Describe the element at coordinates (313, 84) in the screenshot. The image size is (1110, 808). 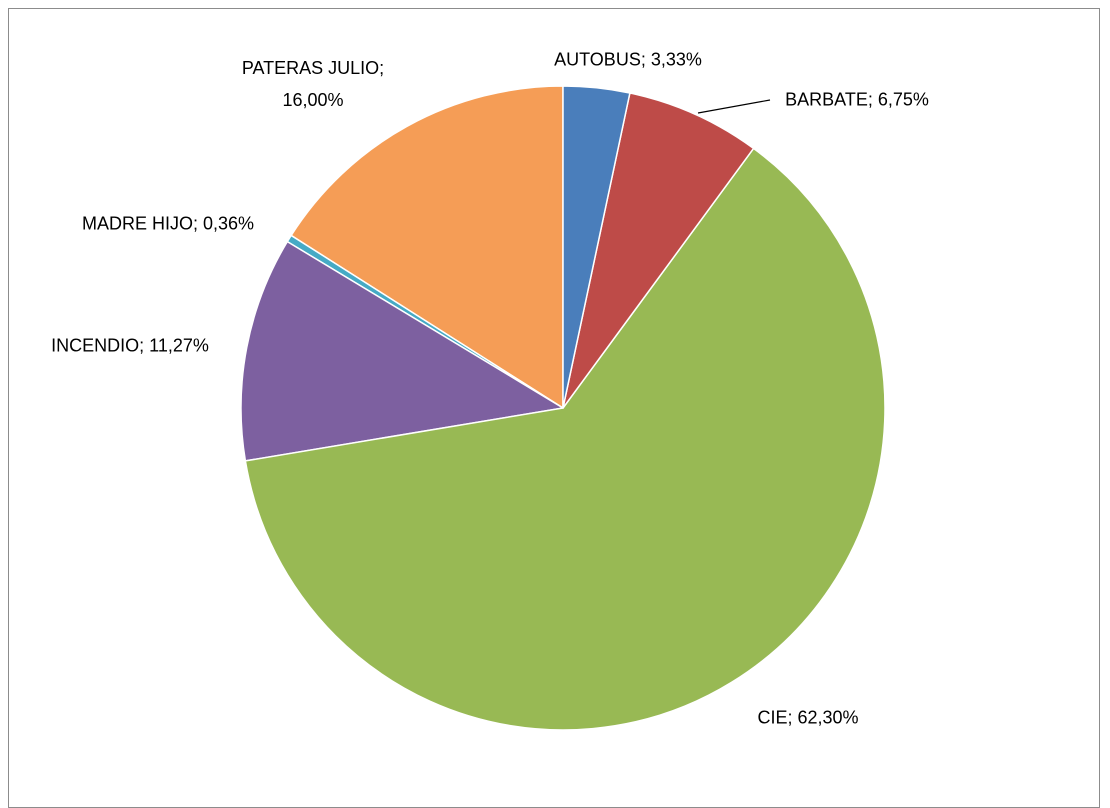
I see `data-label: PATERAS JULIO; 16,00%` at that location.